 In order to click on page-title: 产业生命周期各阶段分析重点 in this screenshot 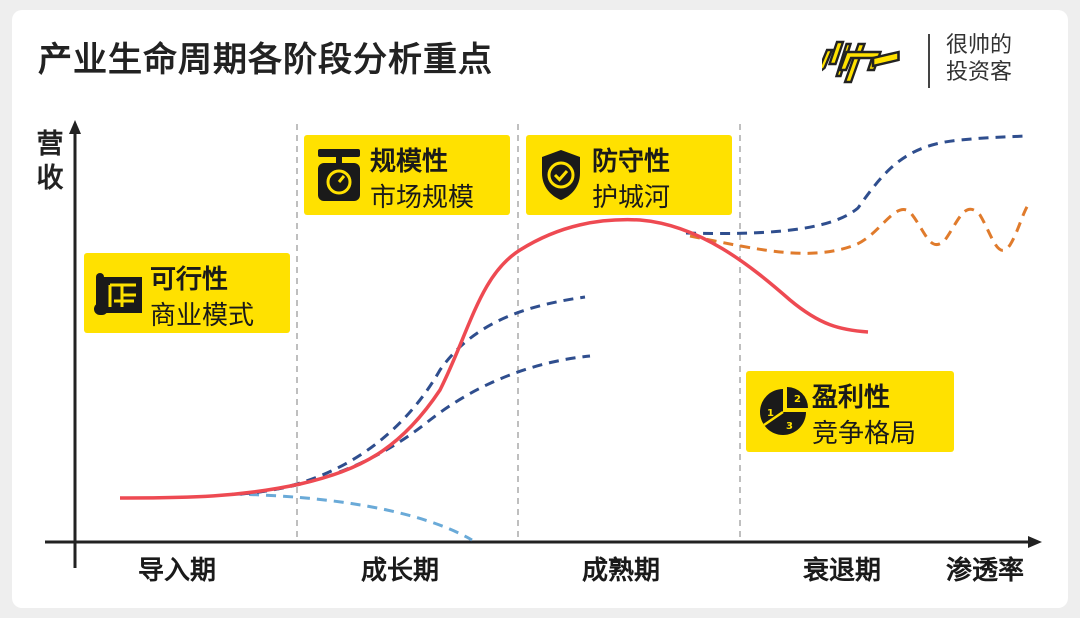, I will do `click(265, 60)`.